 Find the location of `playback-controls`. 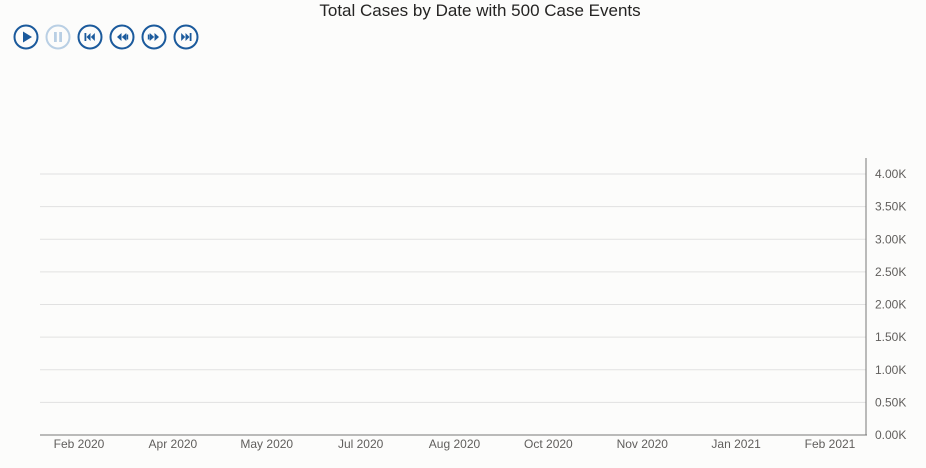

playback-controls is located at coordinates (106, 38).